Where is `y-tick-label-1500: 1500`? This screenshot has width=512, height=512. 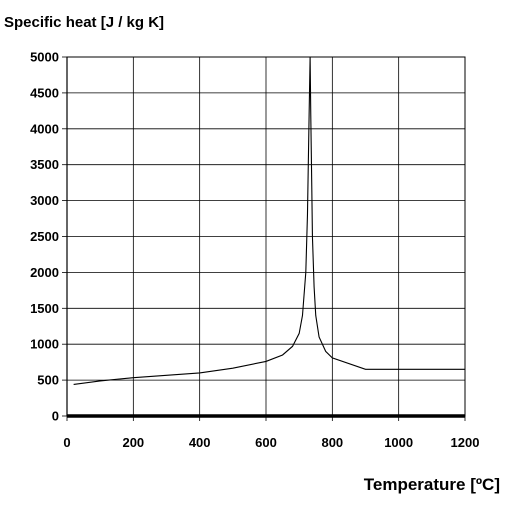 y-tick-label-1500: 1500 is located at coordinates (44, 308).